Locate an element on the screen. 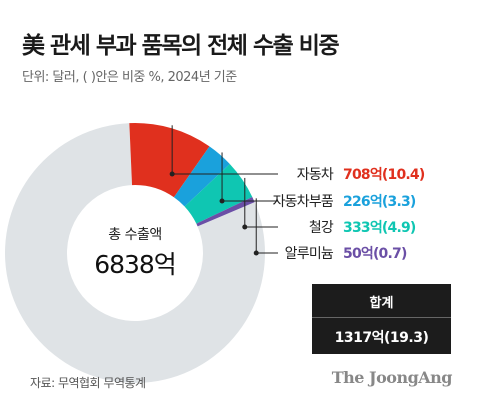 This screenshot has width=480, height=407. center-value: 6838억 is located at coordinates (135, 264).